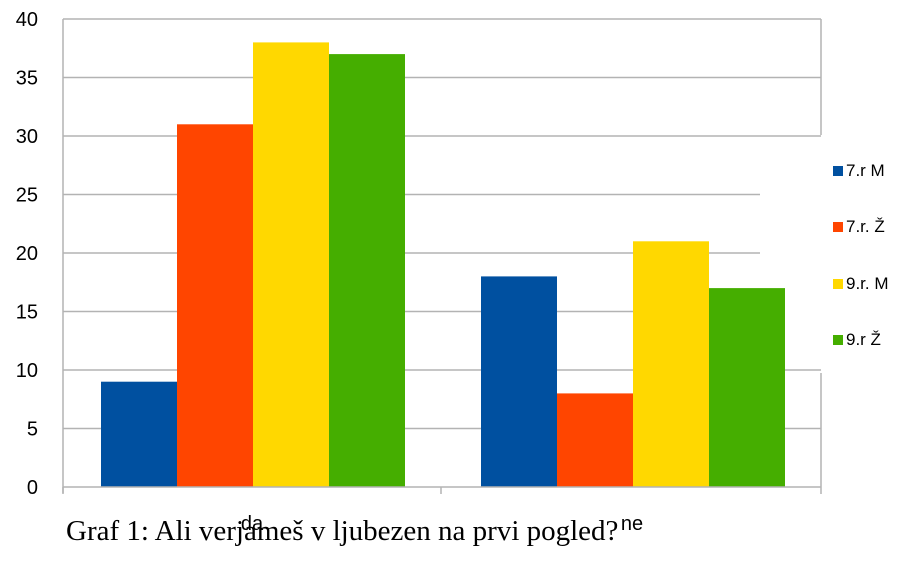 The image size is (918, 564). I want to click on y-tick-label: 10, so click(27, 371).